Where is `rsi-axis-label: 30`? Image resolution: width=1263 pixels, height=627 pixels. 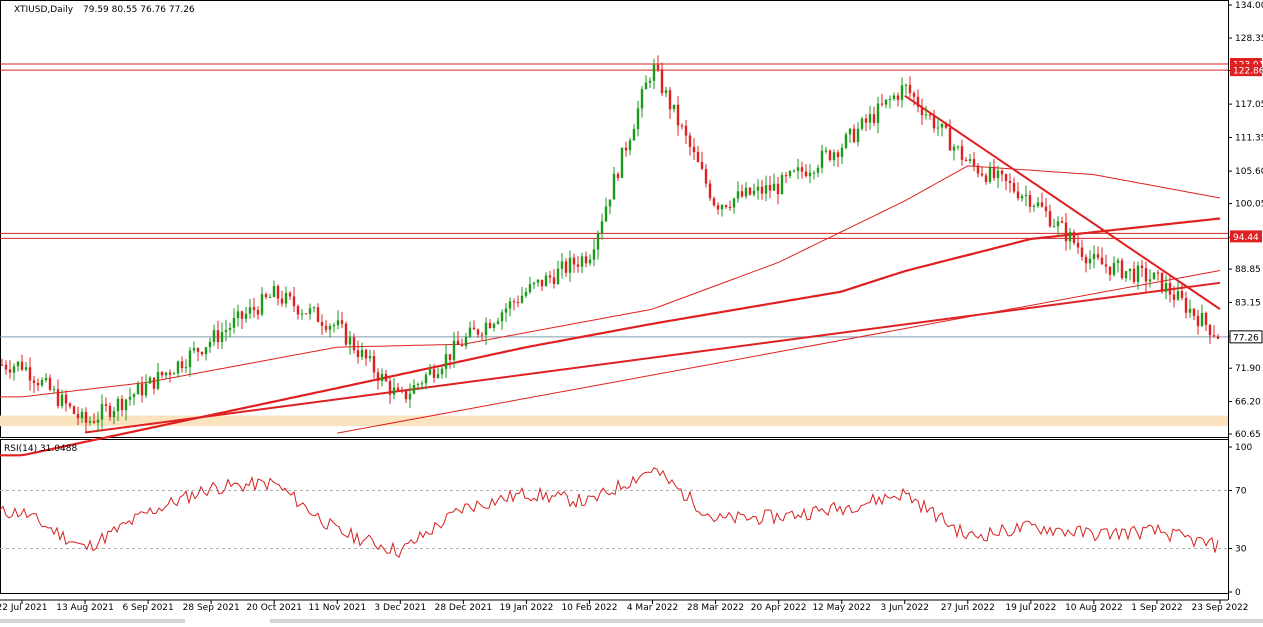
rsi-axis-label: 30 is located at coordinates (1241, 550).